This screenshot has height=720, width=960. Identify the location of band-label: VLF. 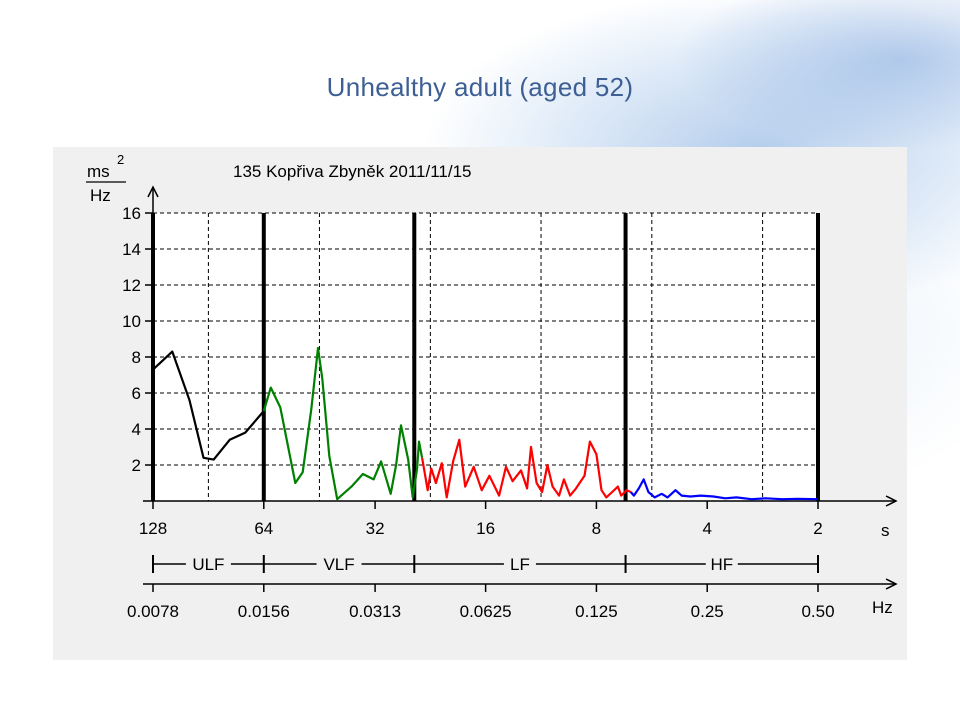
(338, 564).